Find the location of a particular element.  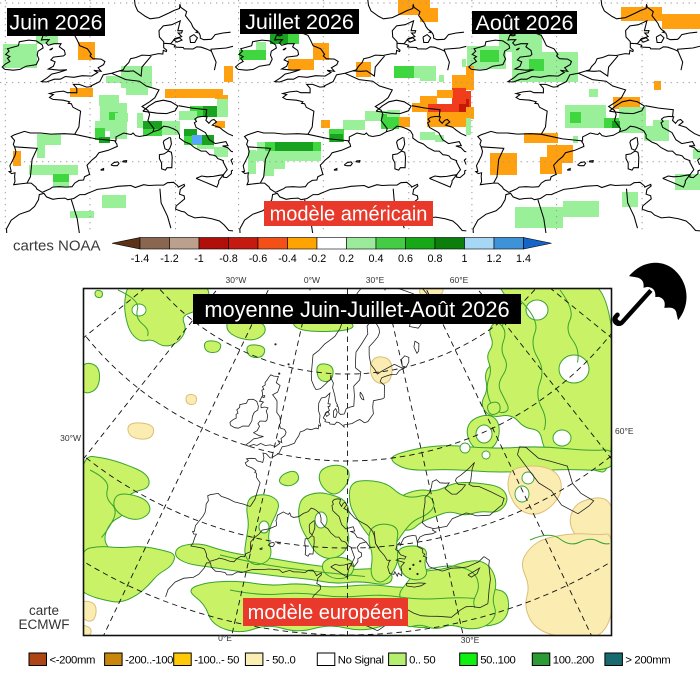

svg-text: moyenne Juin-Juillet-Août 2026 is located at coordinates (356, 309).